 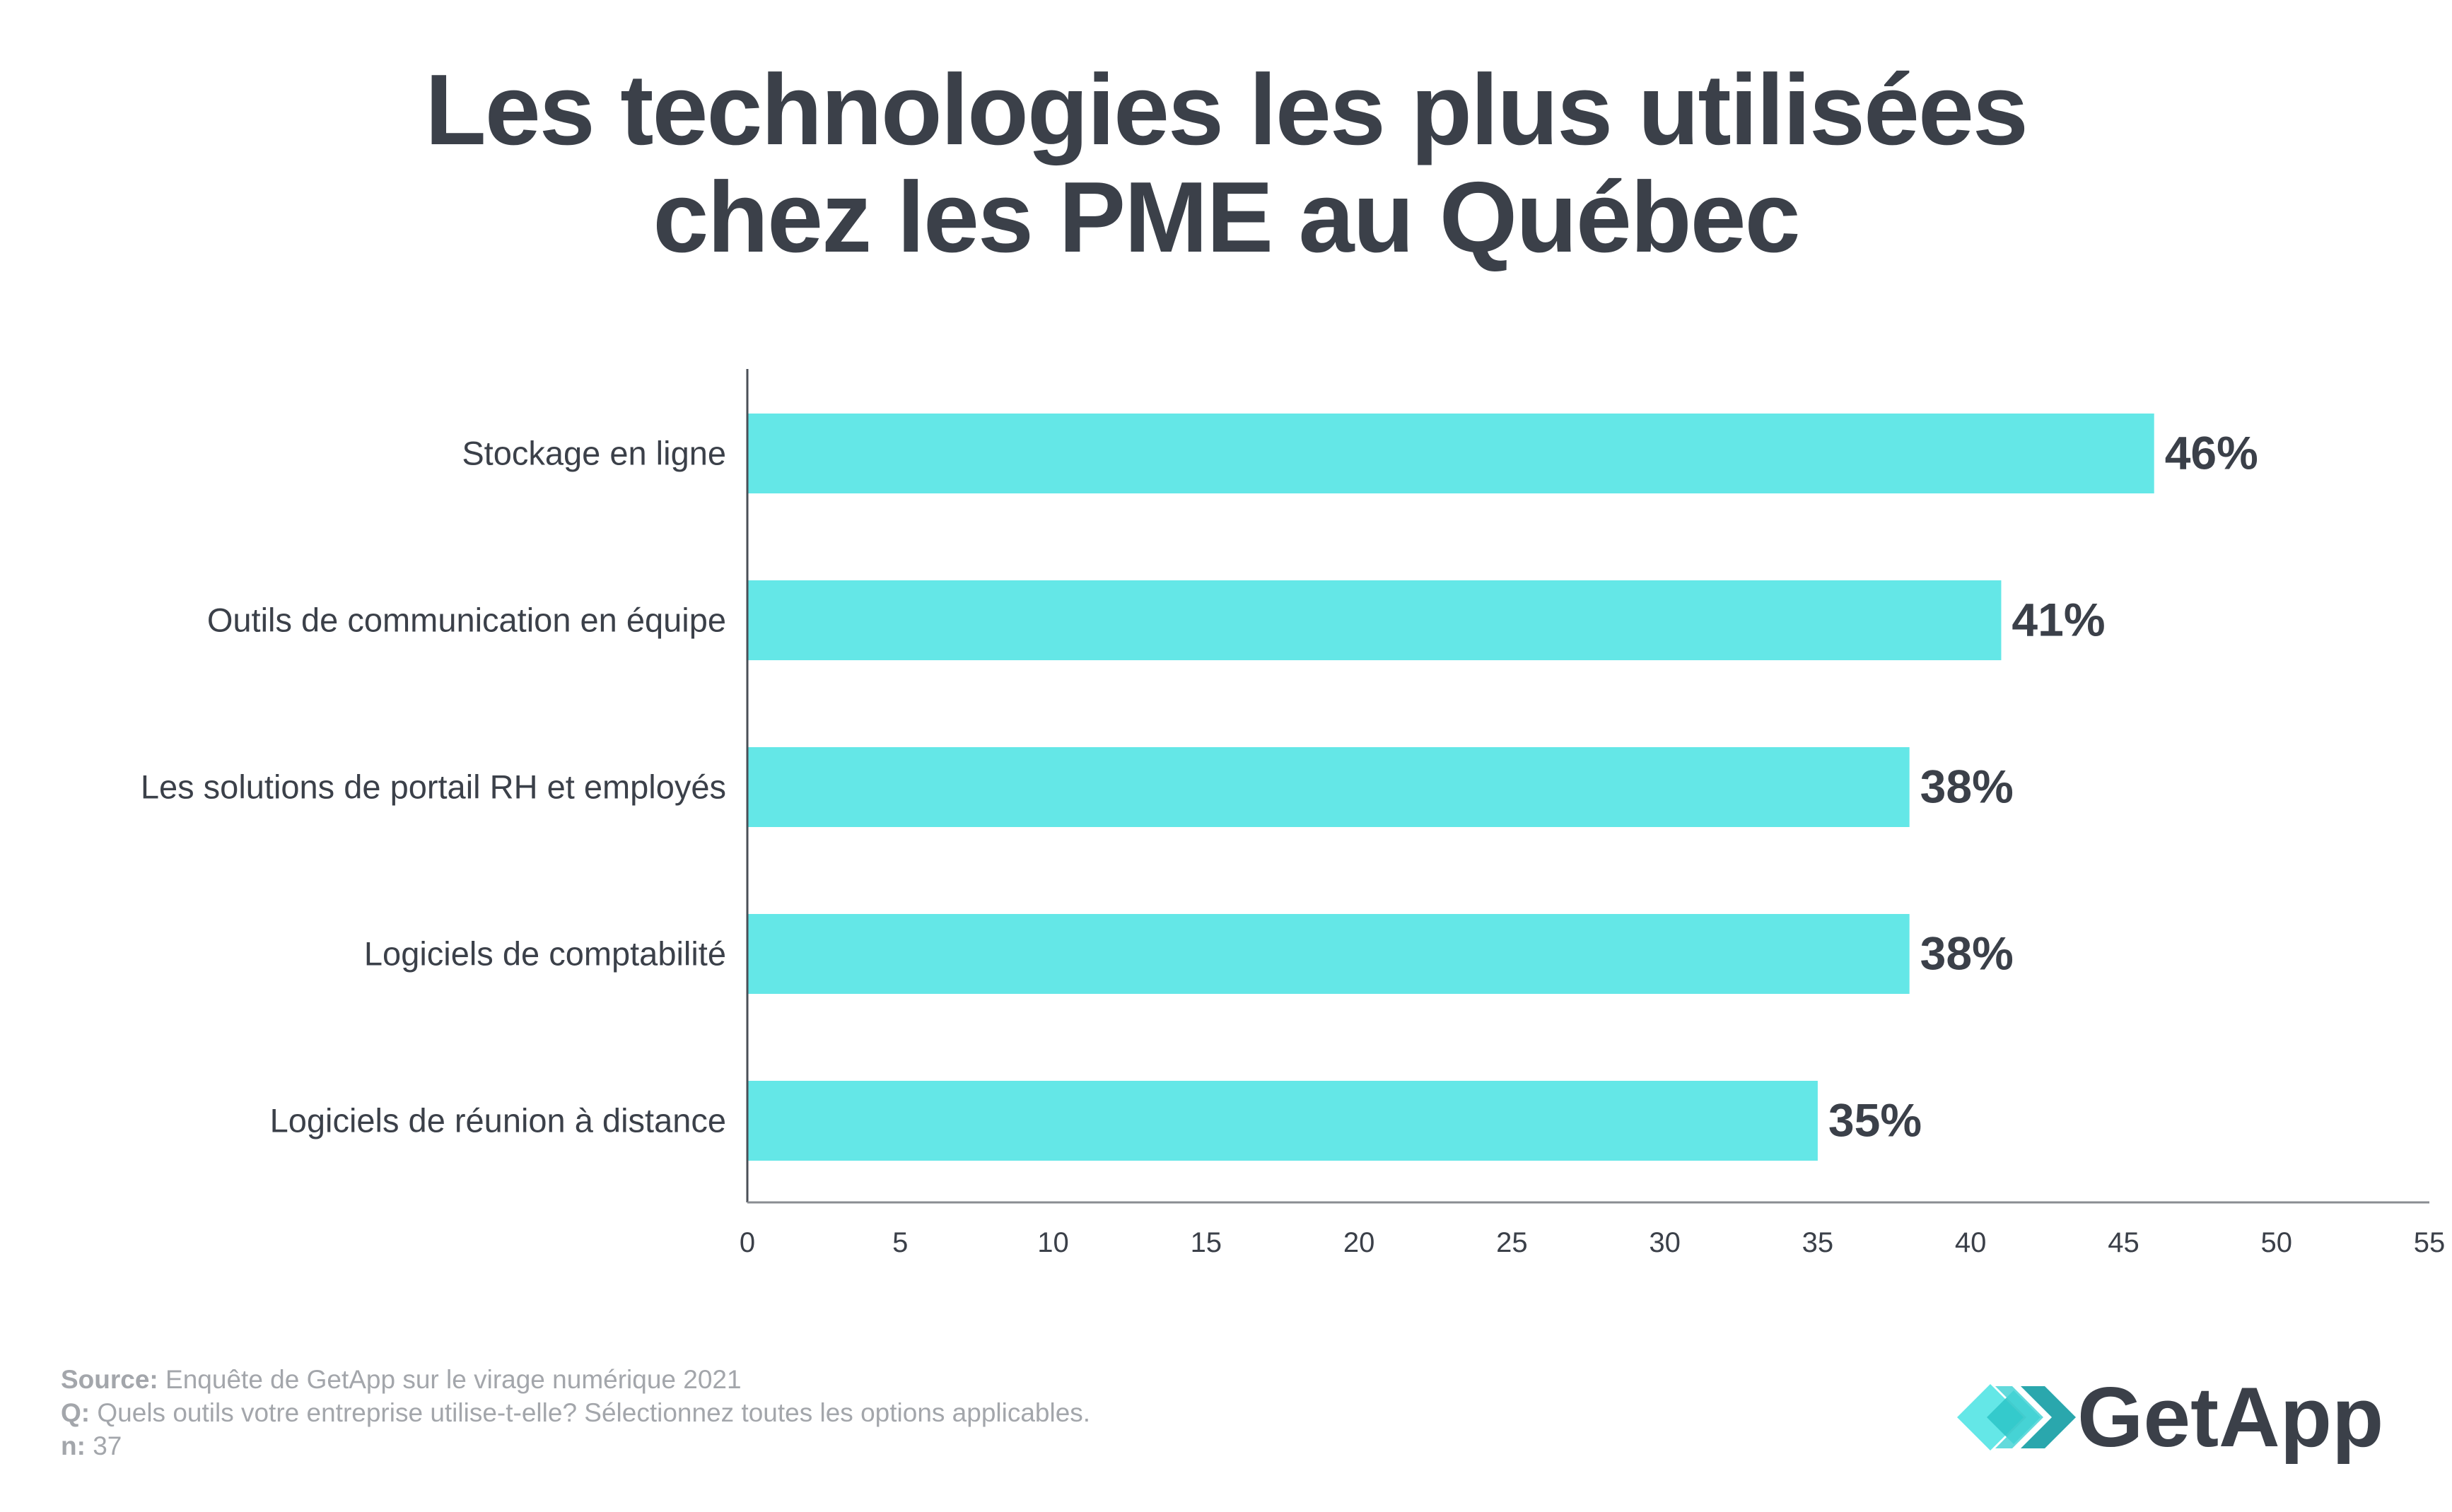 I want to click on question-label: Q:, so click(x=76, y=1412).